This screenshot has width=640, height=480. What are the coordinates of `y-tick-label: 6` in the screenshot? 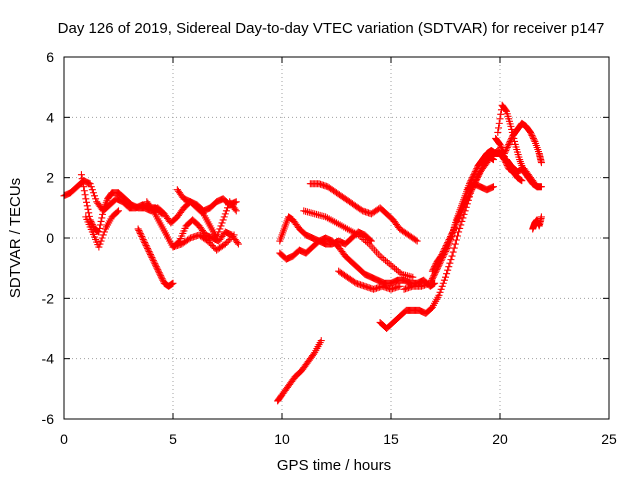 It's located at (50, 57).